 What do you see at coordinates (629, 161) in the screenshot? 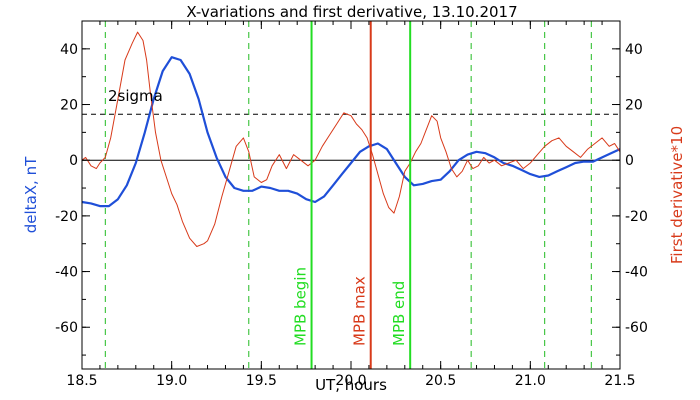
I see `y-tick-label-right: 0` at bounding box center [629, 161].